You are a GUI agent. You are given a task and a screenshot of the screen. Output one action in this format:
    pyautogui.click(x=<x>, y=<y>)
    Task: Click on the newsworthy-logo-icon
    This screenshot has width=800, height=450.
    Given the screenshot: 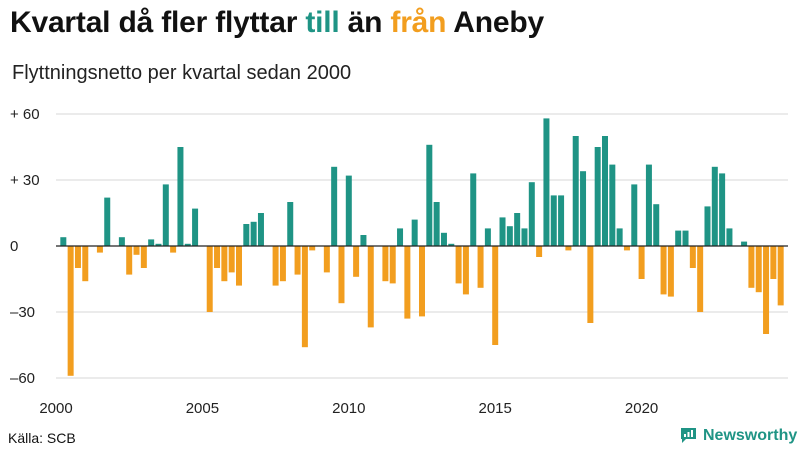 What is the action you would take?
    pyautogui.click(x=688, y=435)
    